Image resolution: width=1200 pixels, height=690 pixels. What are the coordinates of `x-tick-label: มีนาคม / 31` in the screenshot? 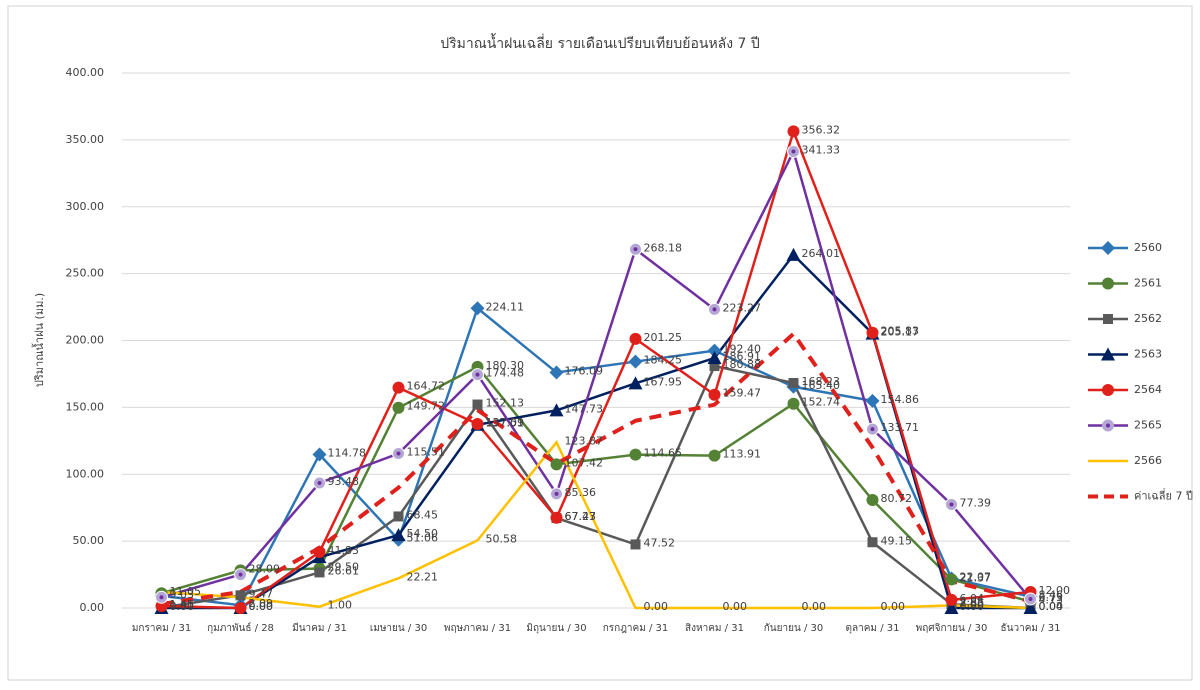 It's located at (319, 628).